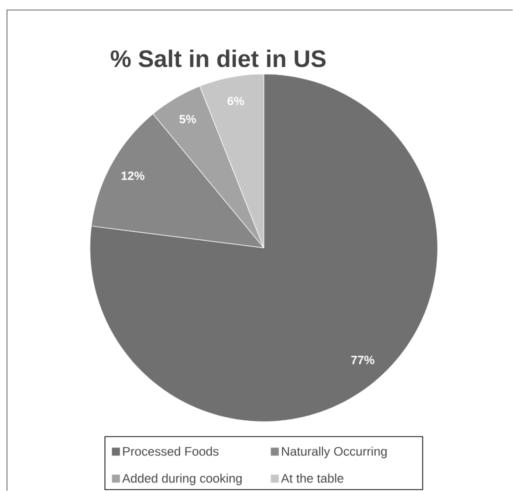 This screenshot has width=513, height=491. What do you see at coordinates (334, 452) in the screenshot?
I see `legend-label: Naturally Occurring` at bounding box center [334, 452].